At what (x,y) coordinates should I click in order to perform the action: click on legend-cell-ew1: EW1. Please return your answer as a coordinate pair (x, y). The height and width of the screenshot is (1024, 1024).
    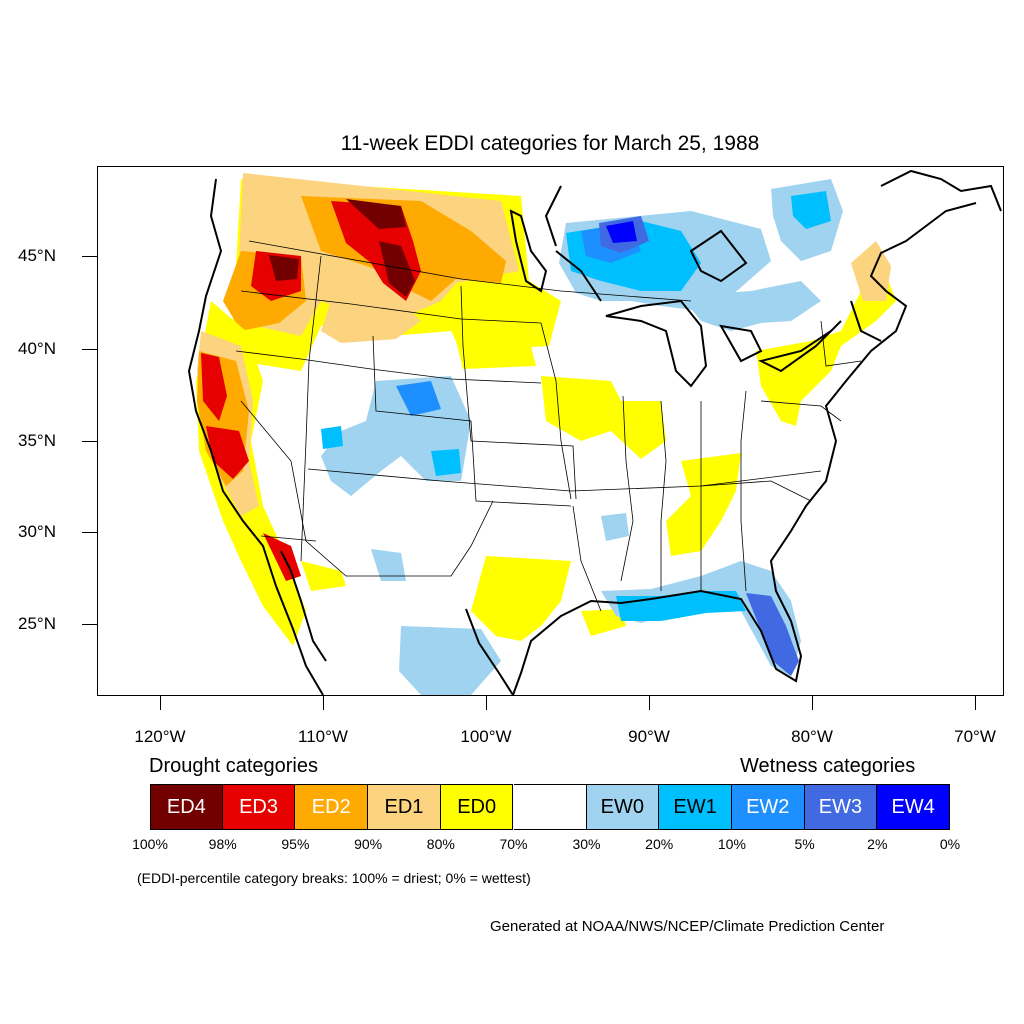
    Looking at the image, I should click on (695, 807).